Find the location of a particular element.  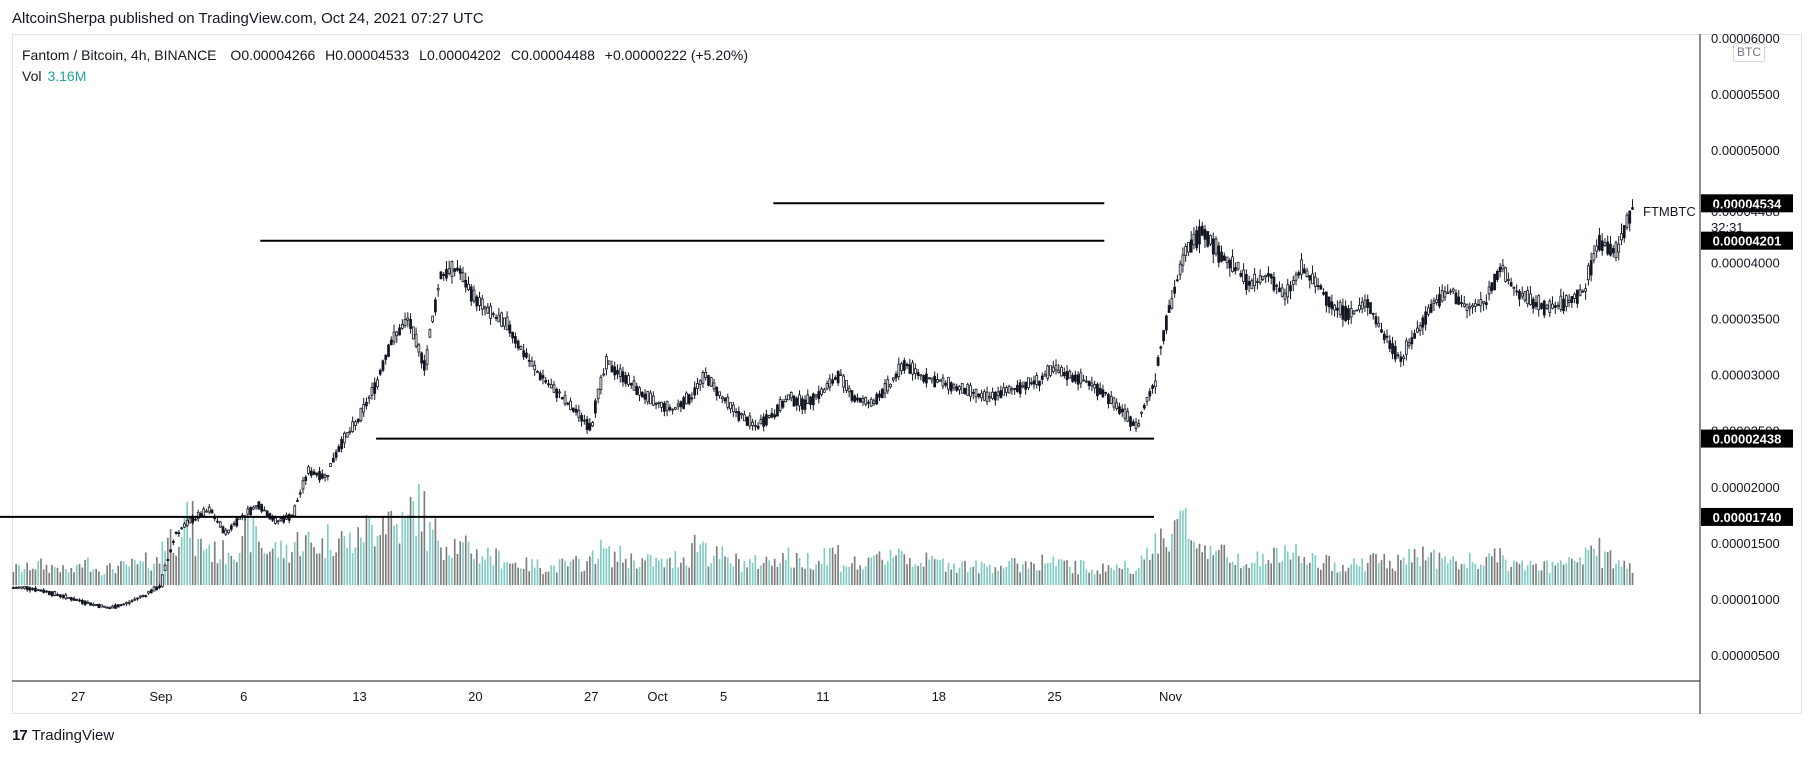

legend-close-label: C is located at coordinates (515, 55).